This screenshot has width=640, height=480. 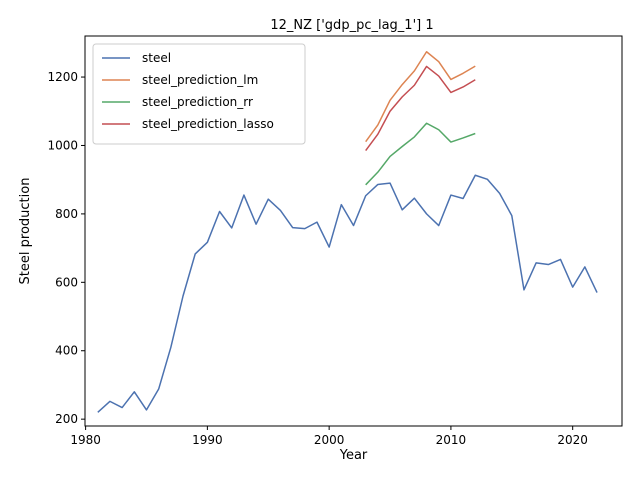 What do you see at coordinates (62, 145) in the screenshot?
I see `y-tick-label: 1000` at bounding box center [62, 145].